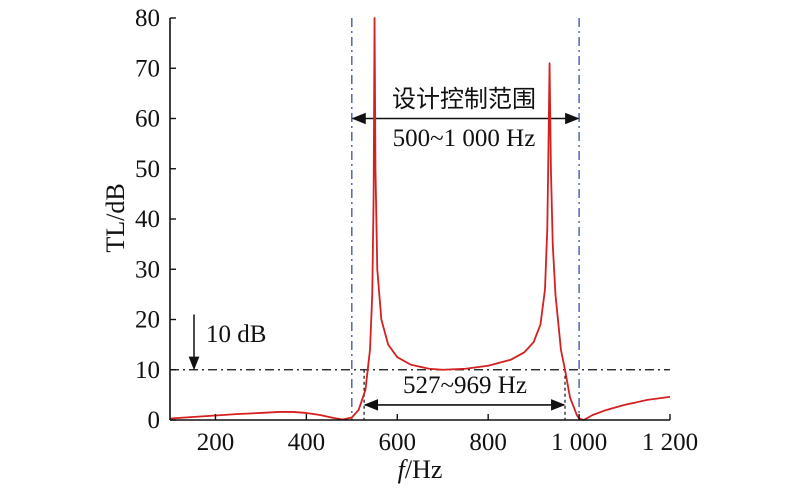 The height and width of the screenshot is (492, 800). What do you see at coordinates (403, 469) in the screenshot?
I see `x-axis-label-var: f` at bounding box center [403, 469].